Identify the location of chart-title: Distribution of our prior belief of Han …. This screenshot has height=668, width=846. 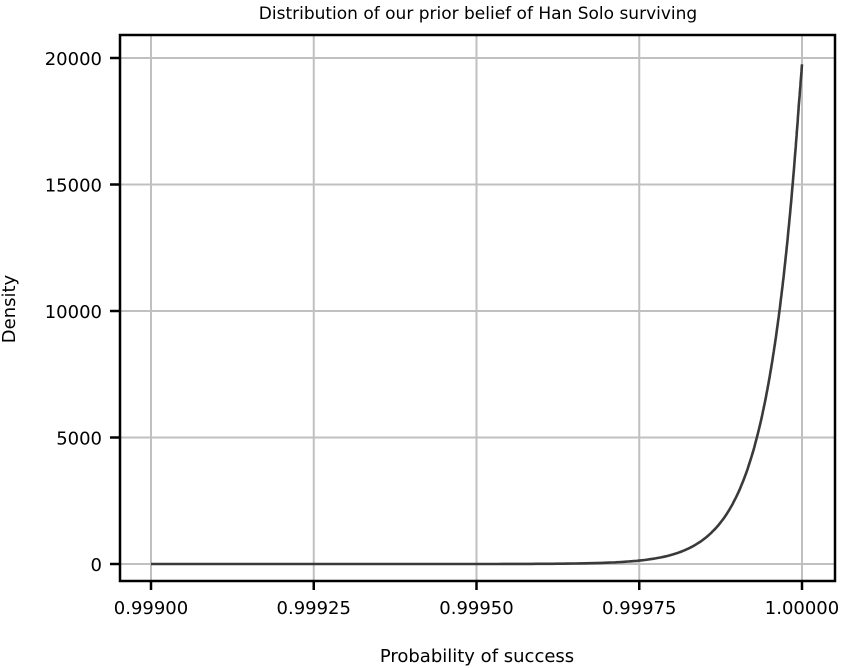
(478, 14).